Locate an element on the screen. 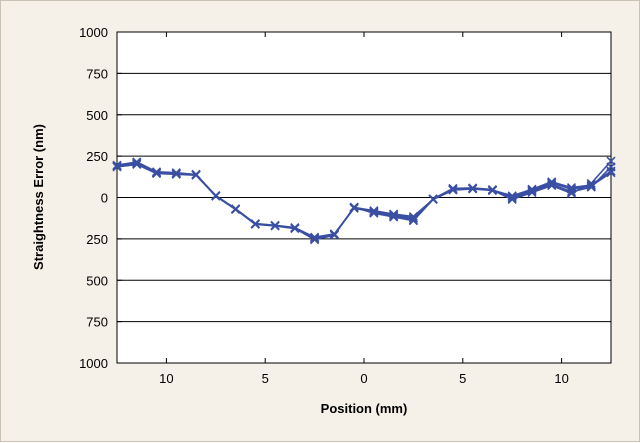  x-tick-label-1: 5 is located at coordinates (265, 378).